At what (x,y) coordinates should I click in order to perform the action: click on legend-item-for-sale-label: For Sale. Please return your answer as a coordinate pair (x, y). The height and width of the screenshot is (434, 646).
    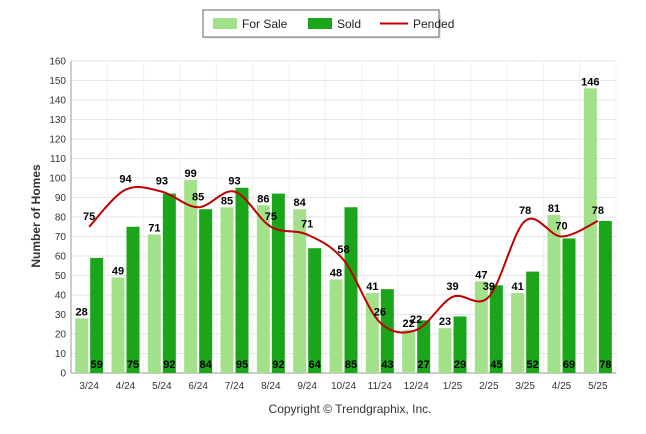
    Looking at the image, I should click on (265, 24).